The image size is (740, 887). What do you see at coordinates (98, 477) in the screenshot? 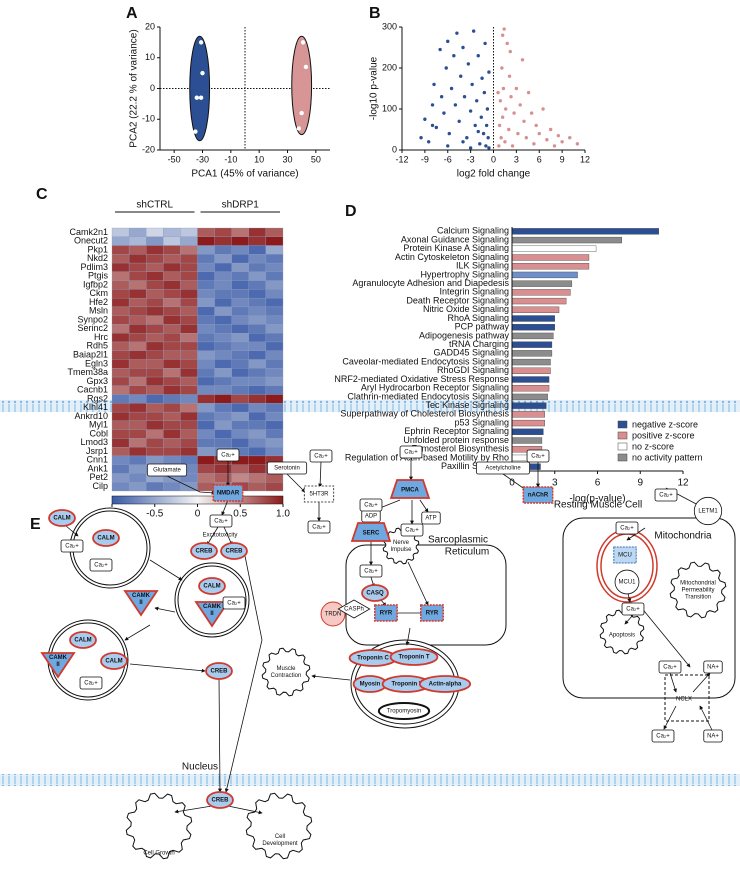
I see `row-label: Pet2` at bounding box center [98, 477].